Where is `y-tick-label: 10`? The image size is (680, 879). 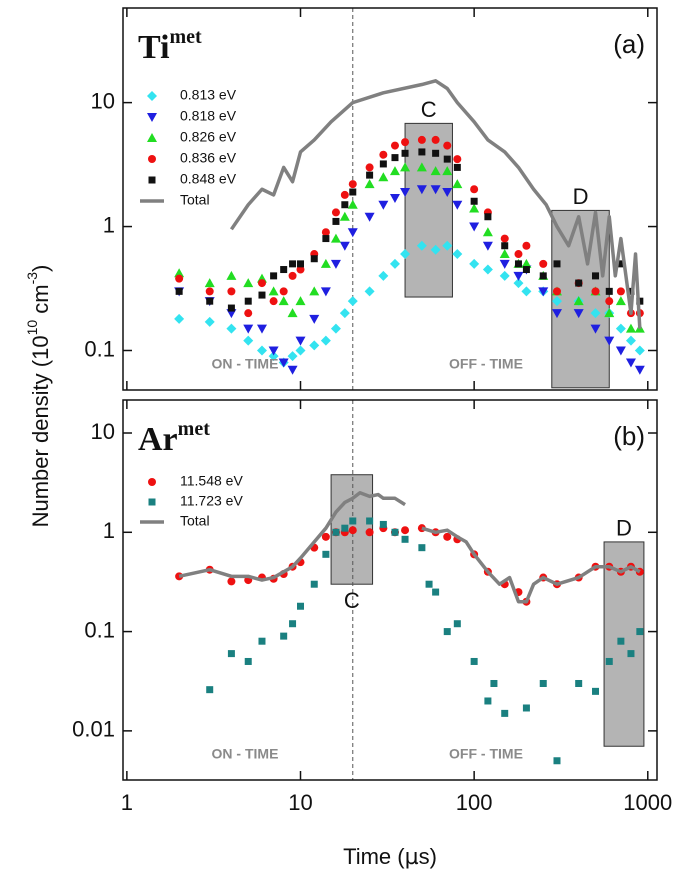 y-tick-label: 10 is located at coordinates (103, 100).